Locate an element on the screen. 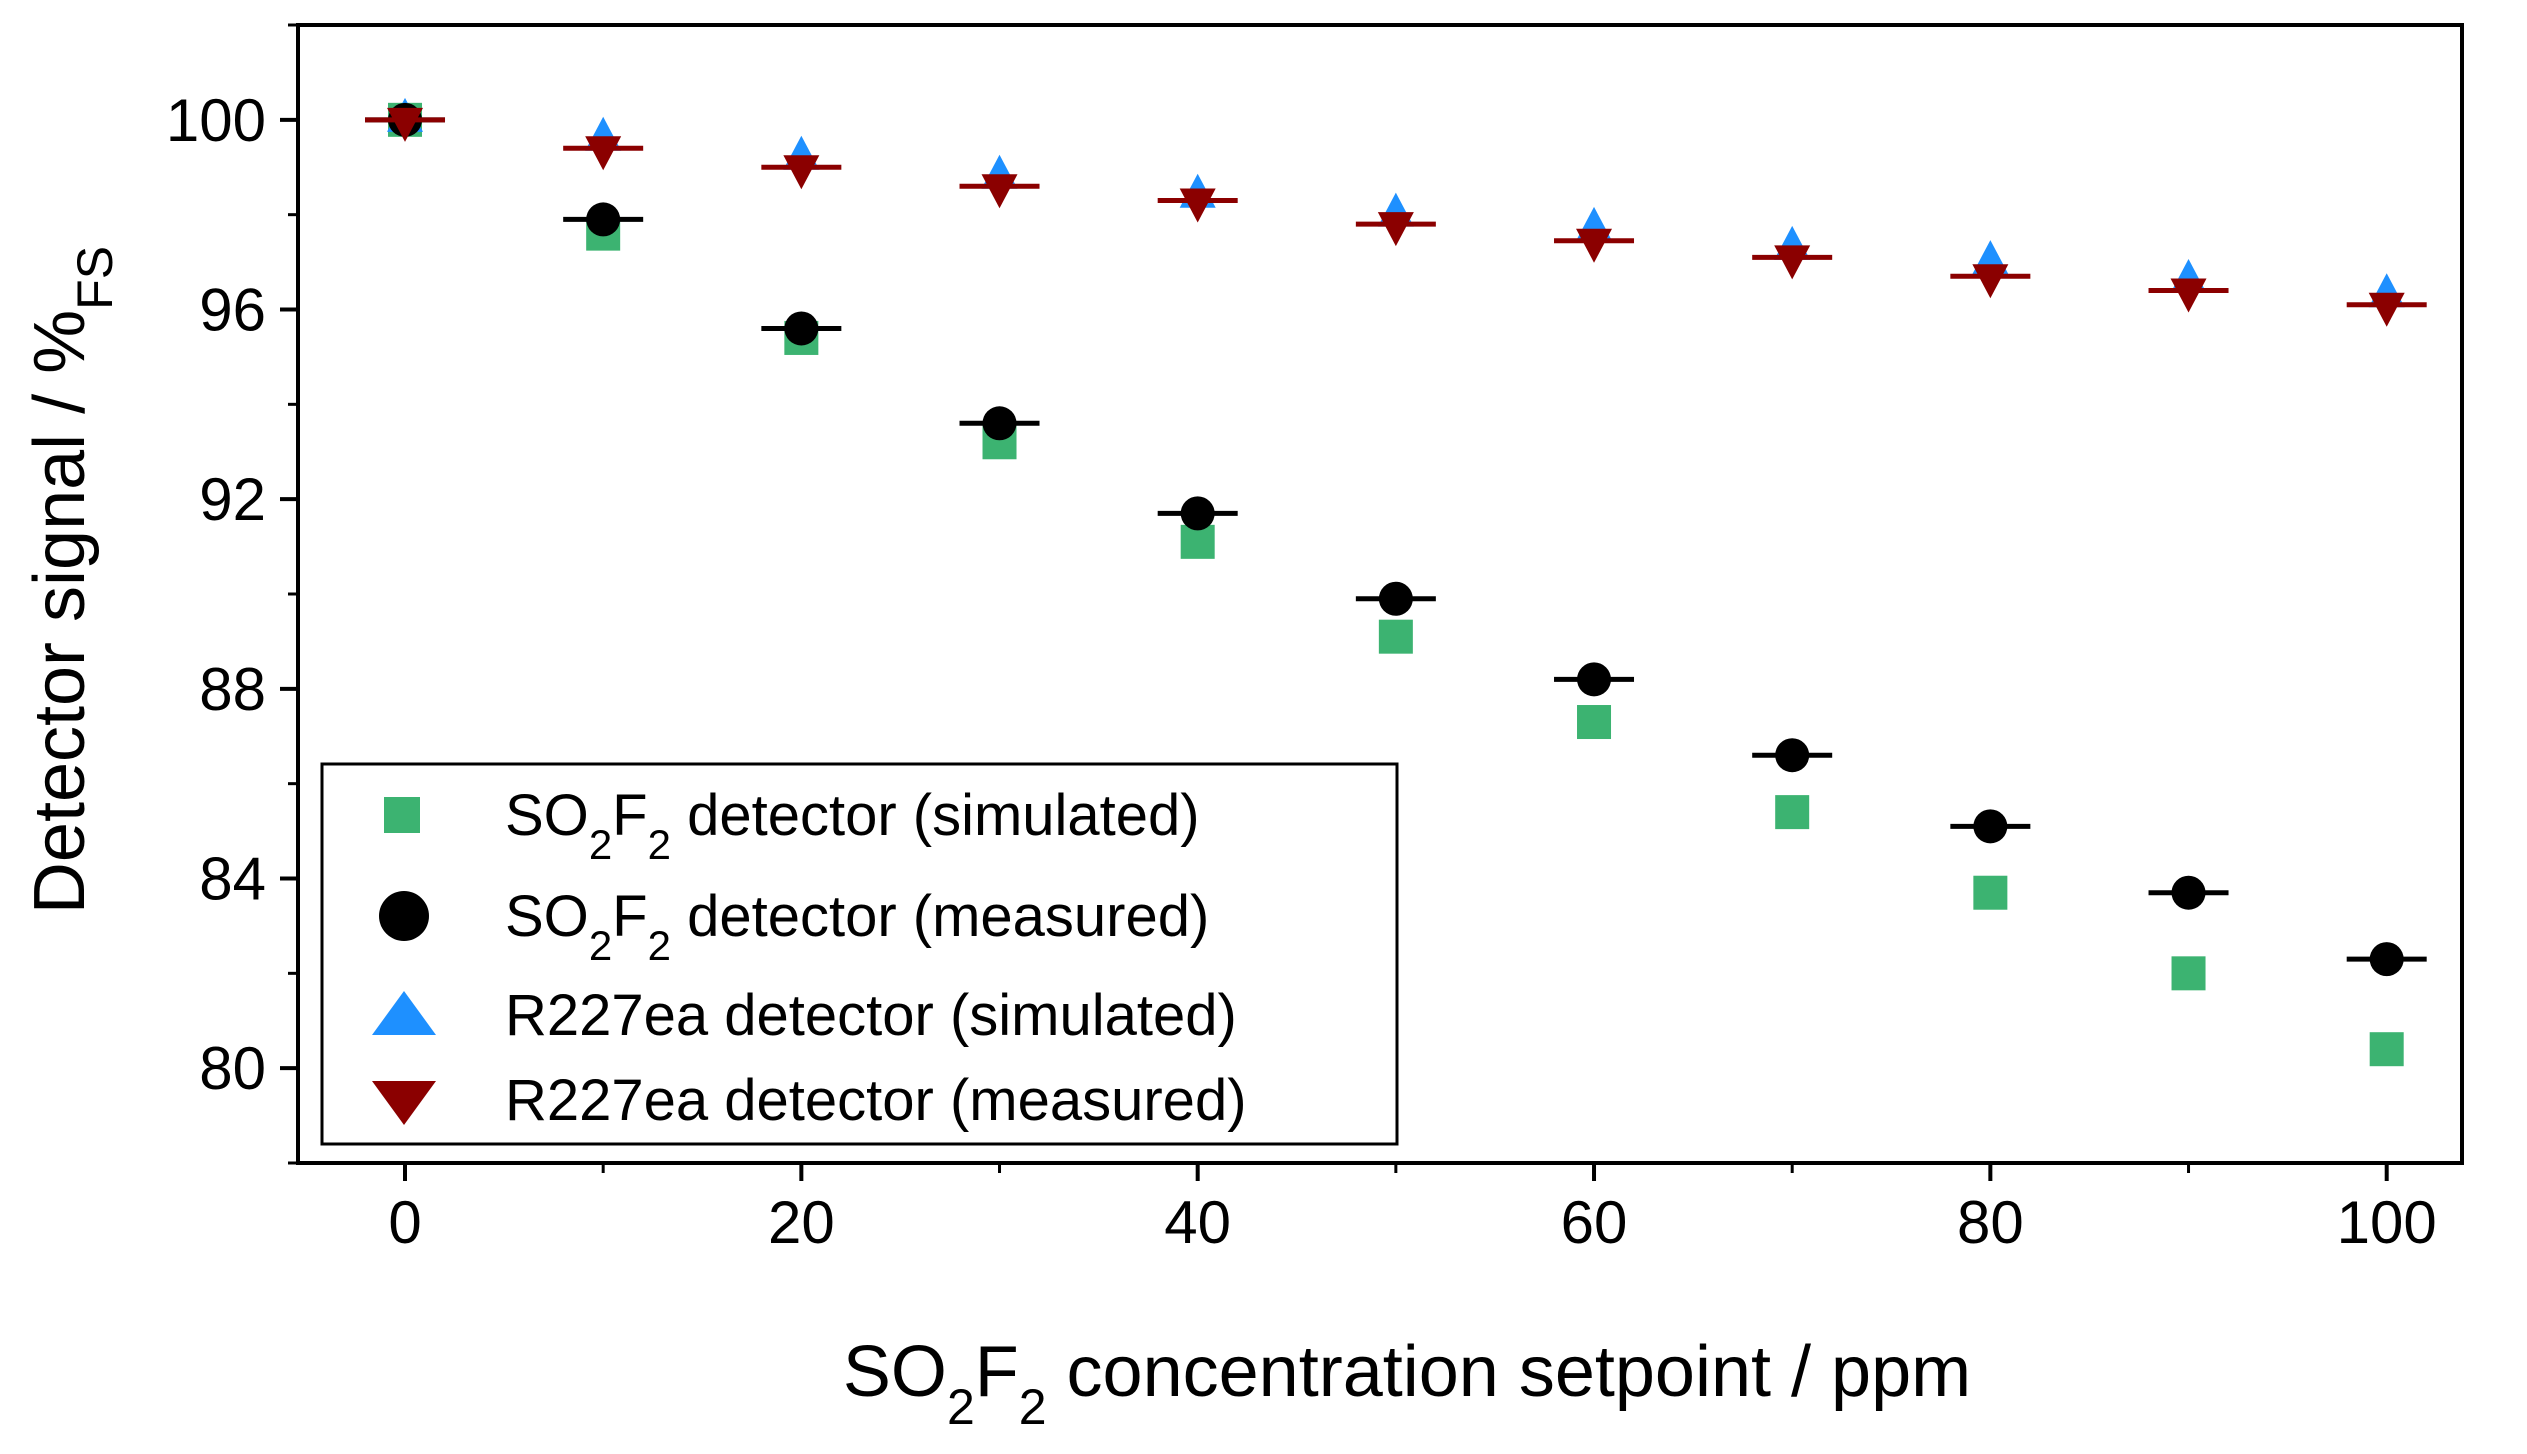 The width and height of the screenshot is (2527, 1454). x-tick-label: 40 is located at coordinates (1197, 1222).